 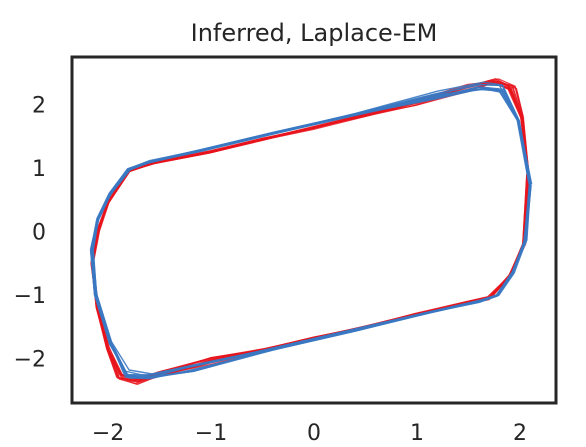 What do you see at coordinates (39, 169) in the screenshot?
I see `y-tick-label: 1` at bounding box center [39, 169].